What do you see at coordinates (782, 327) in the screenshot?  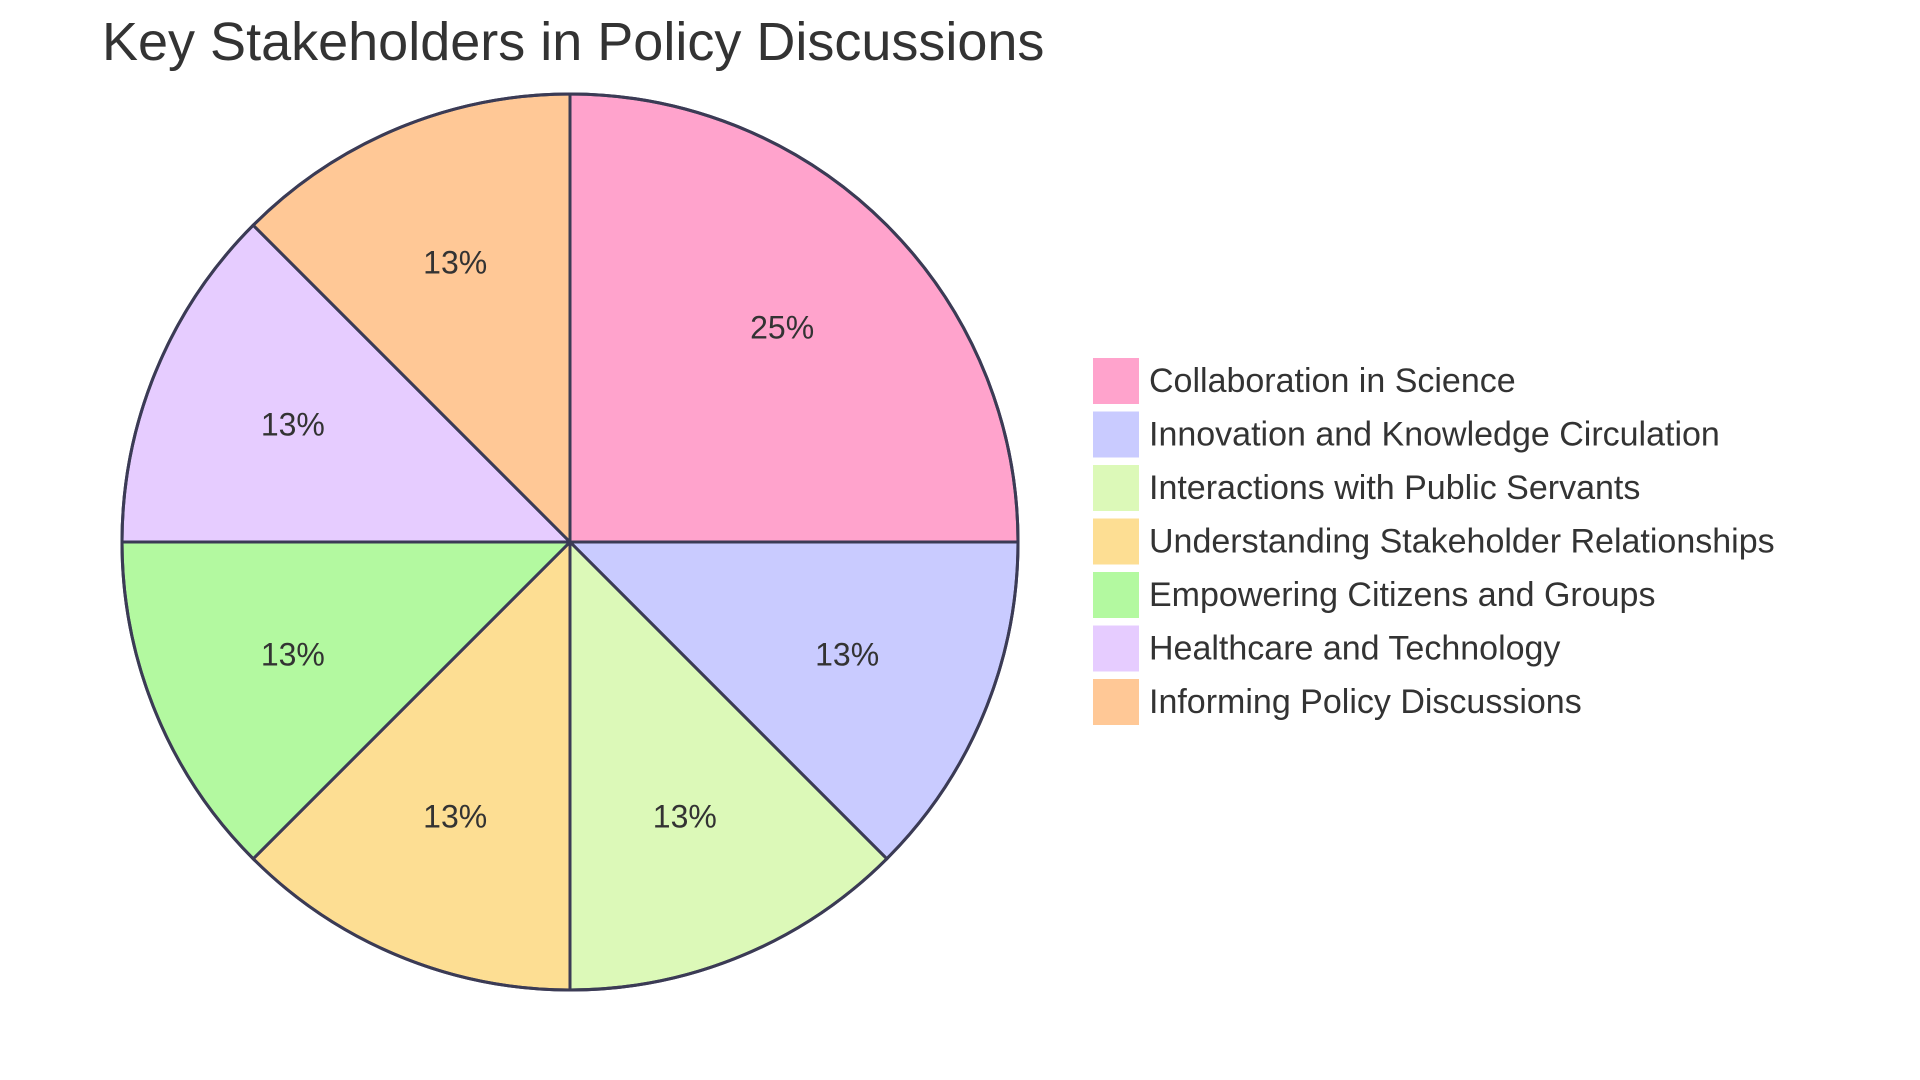 I see `slice-percent-label: 25%` at bounding box center [782, 327].